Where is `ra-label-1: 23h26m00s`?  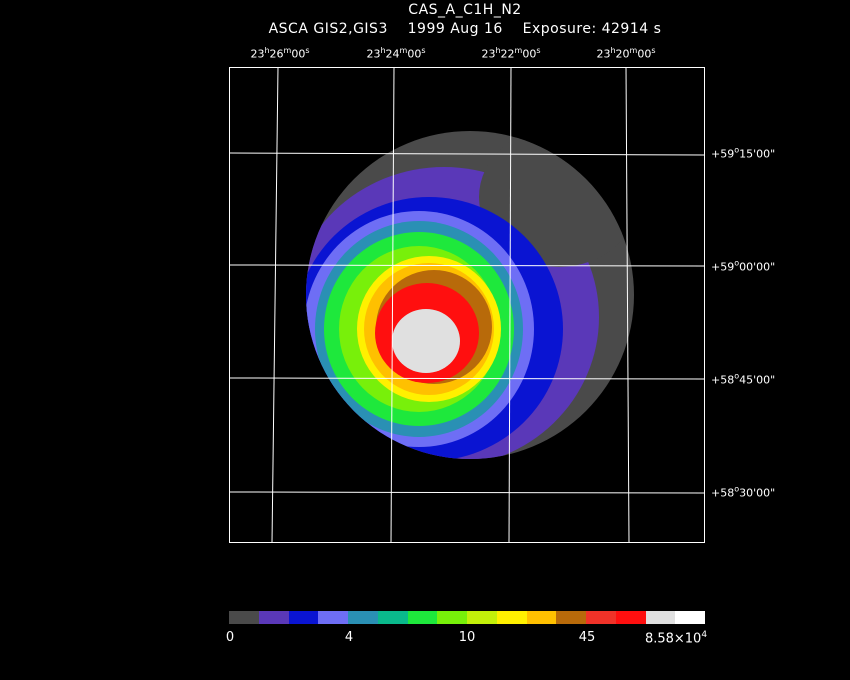
ra-label-1: 23h26m00s is located at coordinates (280, 53).